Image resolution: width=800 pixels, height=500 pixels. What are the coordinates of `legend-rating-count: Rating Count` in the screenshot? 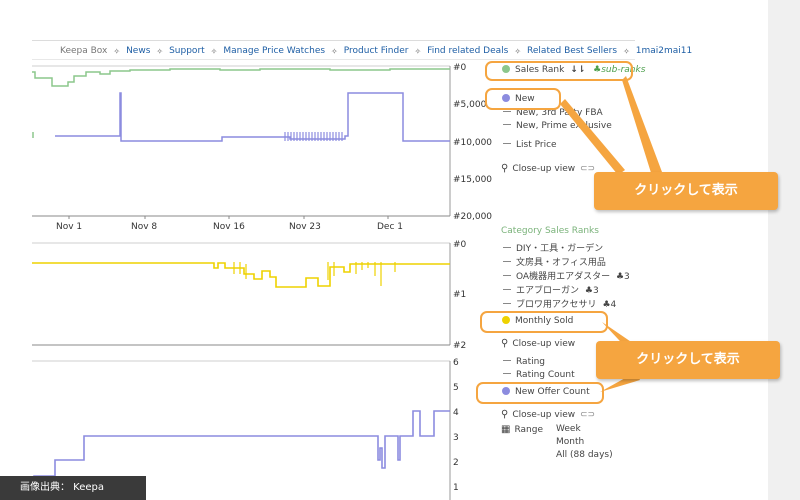 It's located at (539, 375).